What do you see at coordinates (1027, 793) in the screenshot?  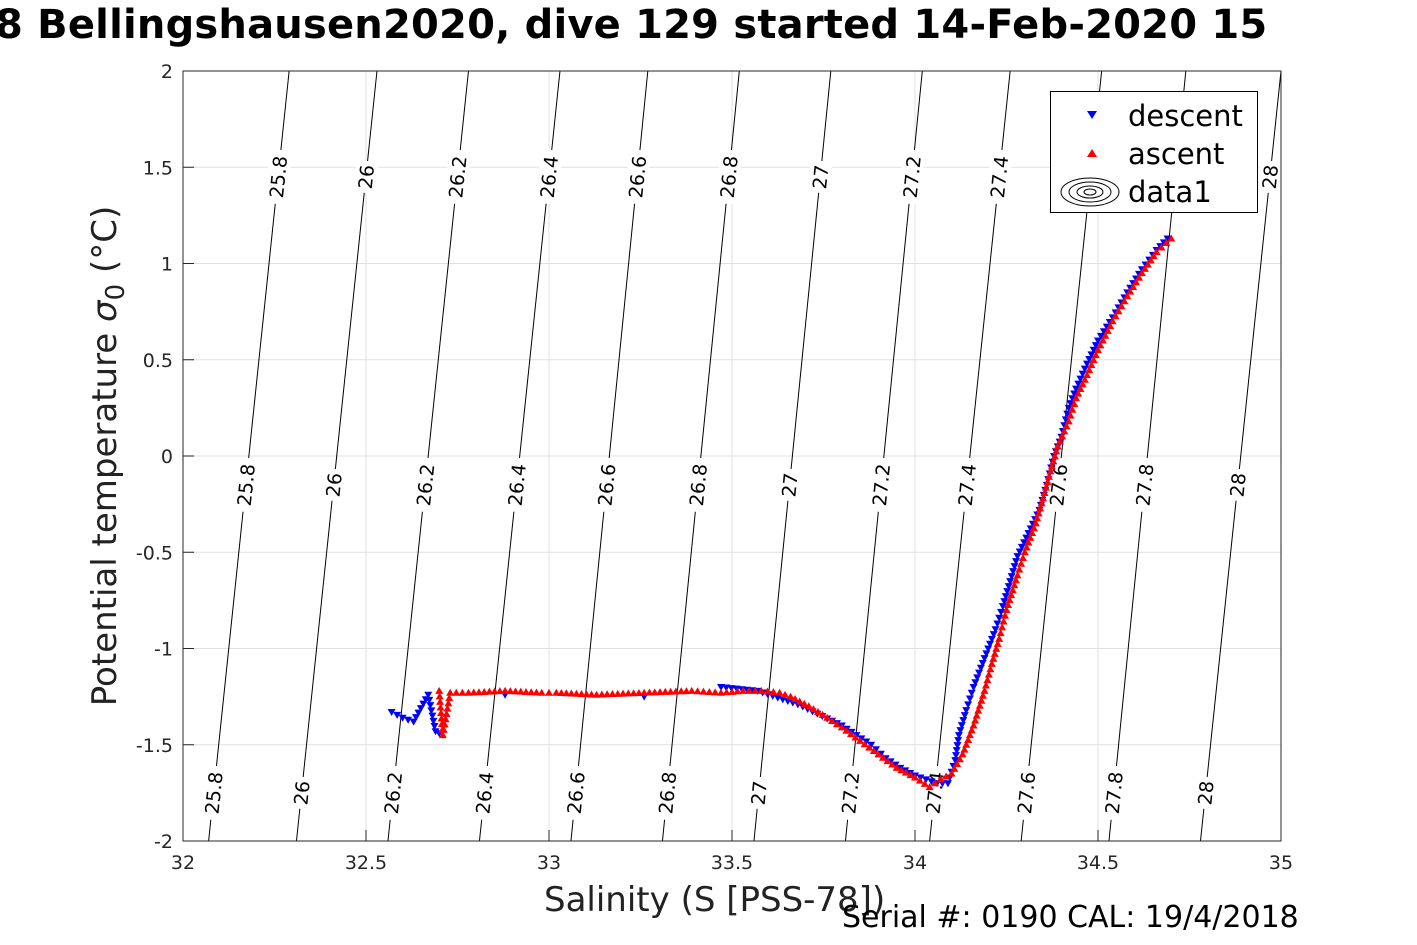 I see `contour-label: 27.6` at bounding box center [1027, 793].